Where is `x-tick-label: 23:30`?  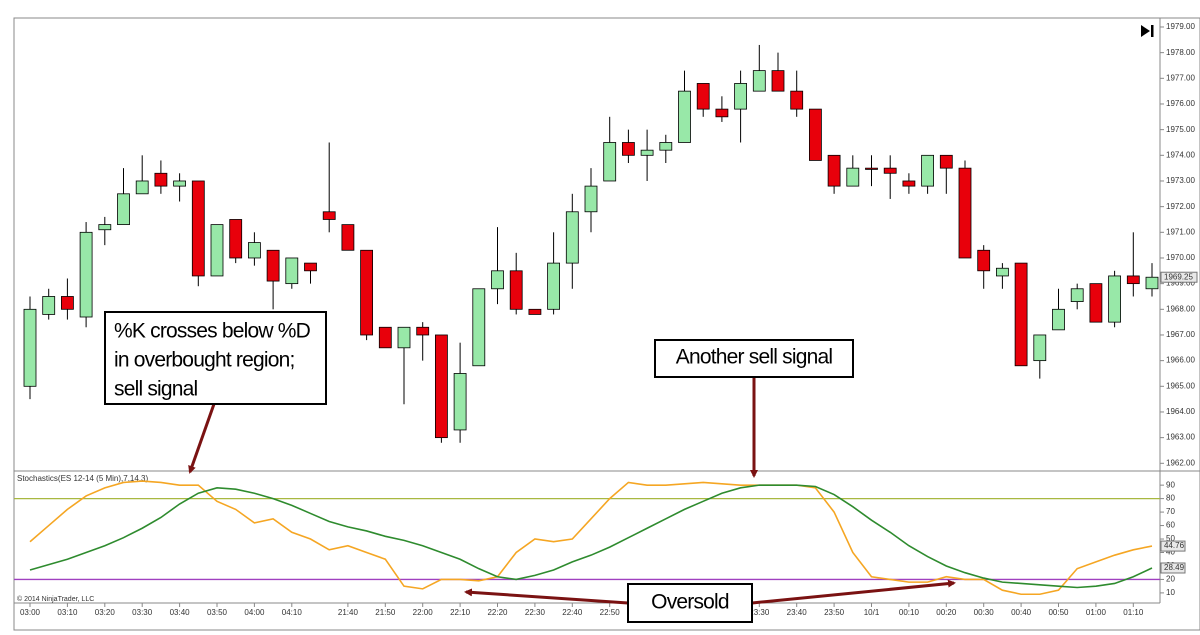 x-tick-label: 23:30 is located at coordinates (759, 612).